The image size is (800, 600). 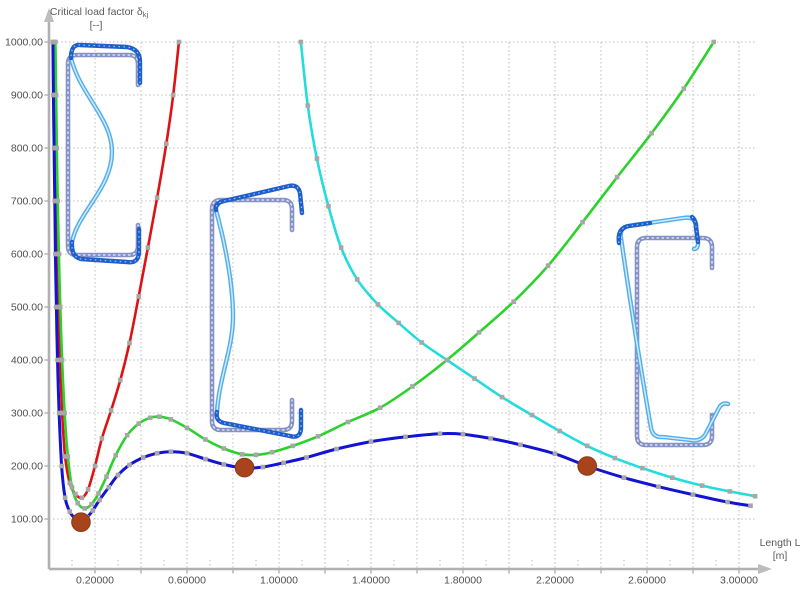 I want to click on global-buckling-cross-section, so click(x=673, y=331).